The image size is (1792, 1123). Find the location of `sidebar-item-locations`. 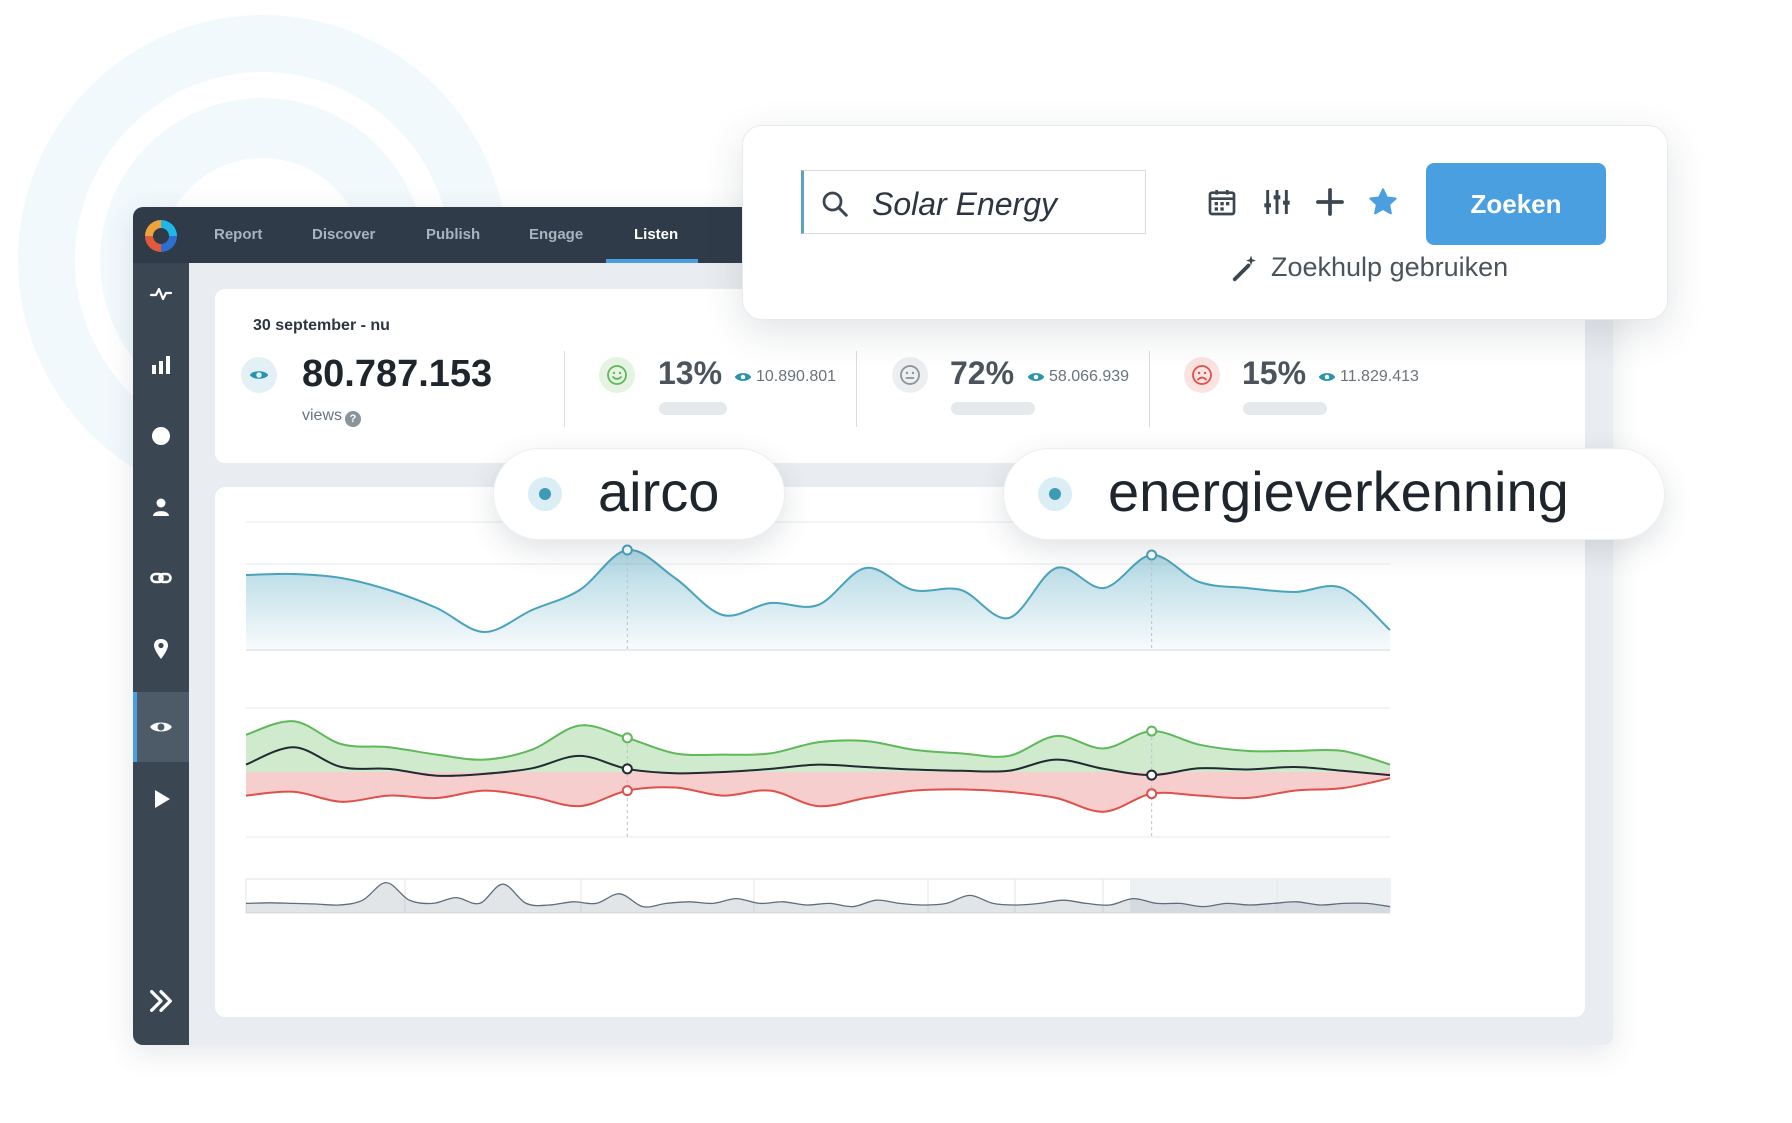

sidebar-item-locations is located at coordinates (161, 649).